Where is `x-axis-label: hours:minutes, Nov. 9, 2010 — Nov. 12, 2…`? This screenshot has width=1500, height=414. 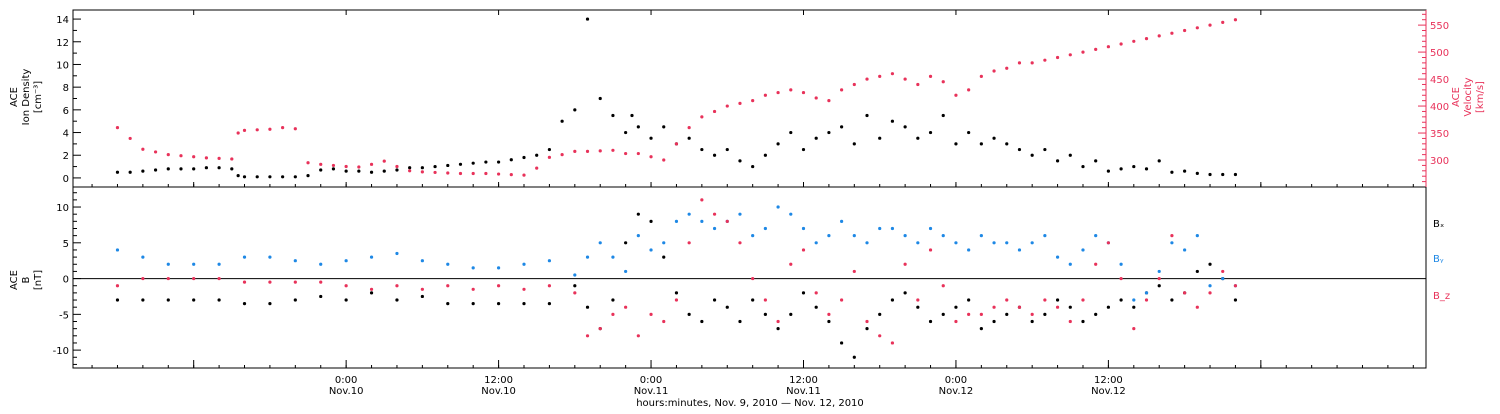
x-axis-label: hours:minutes, Nov. 9, 2010 — Nov. 12, 2… is located at coordinates (750, 403).